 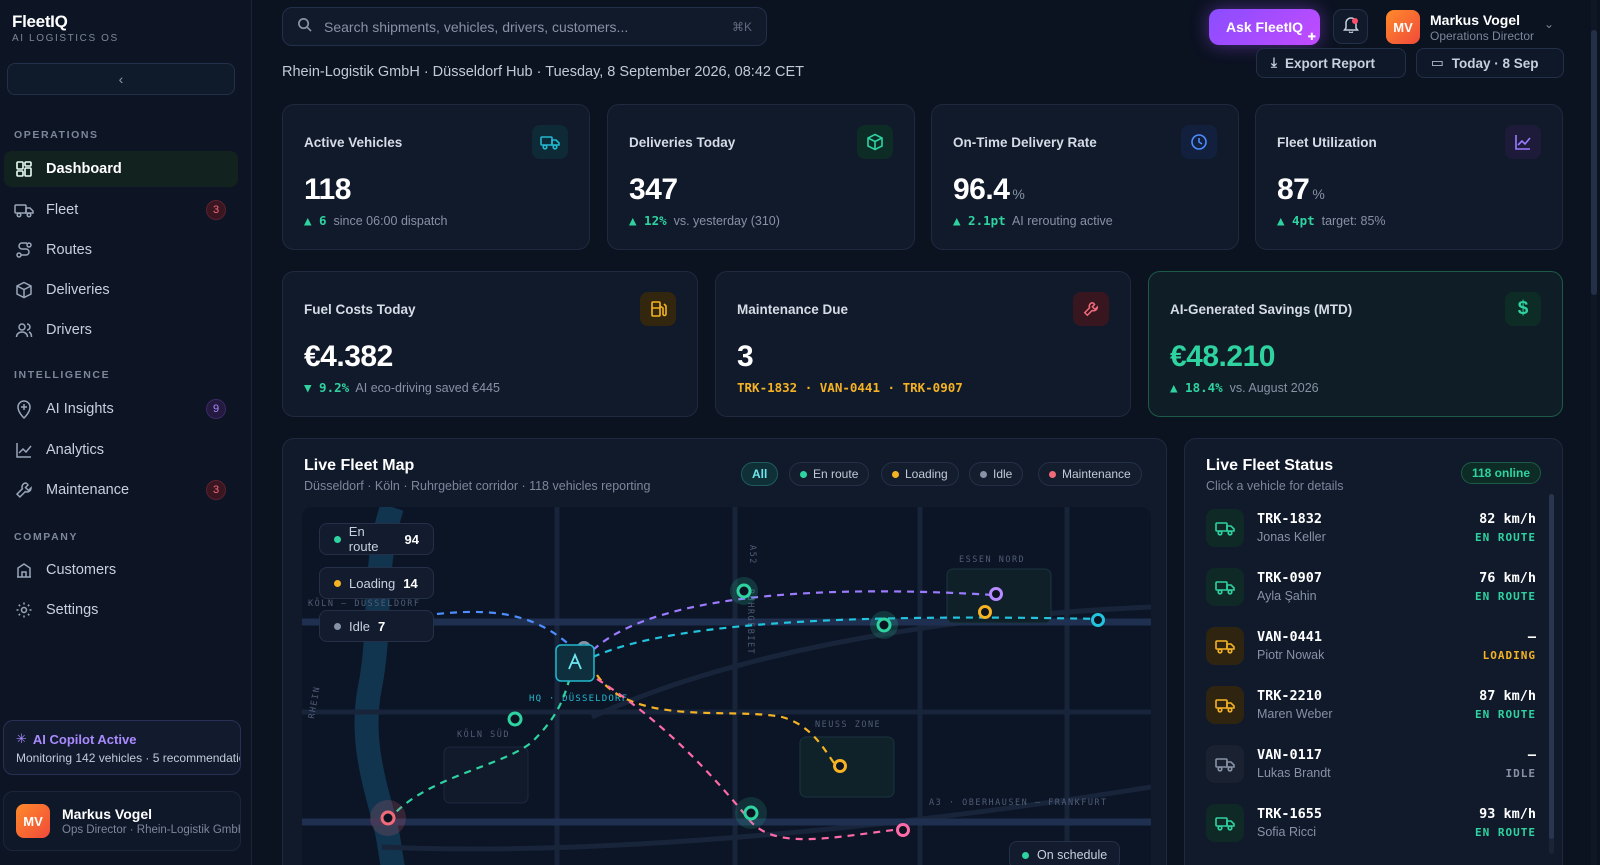 I want to click on kpi-delta: ▼ 9.2%, so click(x=327, y=387).